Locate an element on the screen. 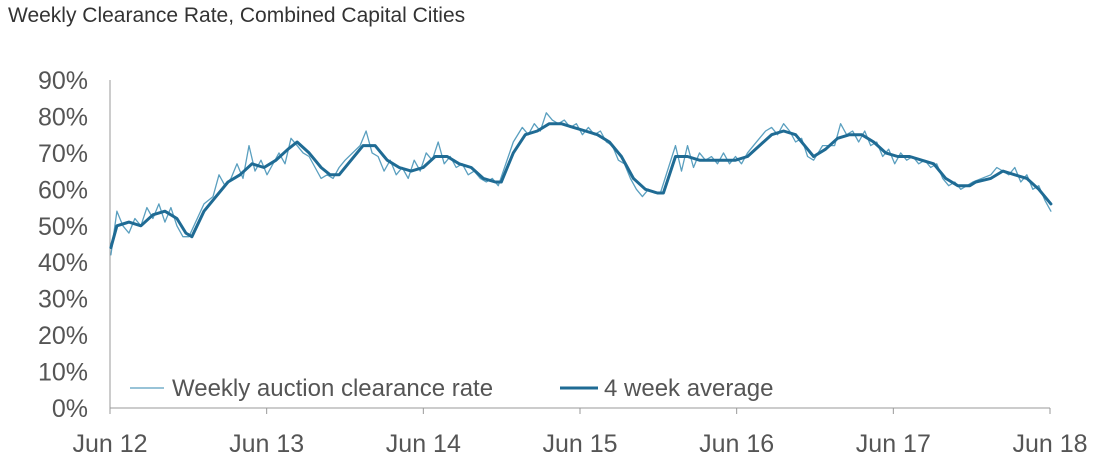  y-tick-label: 80% is located at coordinates (63, 117).